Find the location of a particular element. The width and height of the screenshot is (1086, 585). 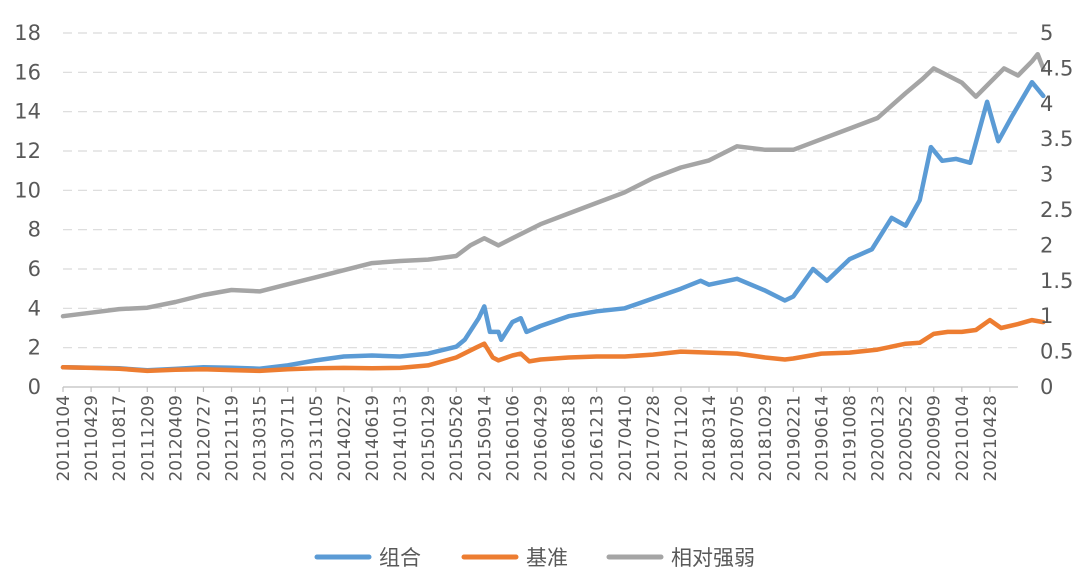

x-tick-label: 20181029 is located at coordinates (766, 438).